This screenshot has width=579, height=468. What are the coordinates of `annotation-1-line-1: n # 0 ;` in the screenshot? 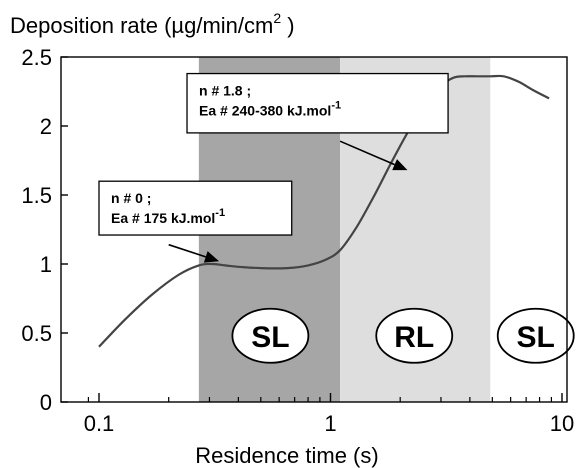 It's located at (131, 198).